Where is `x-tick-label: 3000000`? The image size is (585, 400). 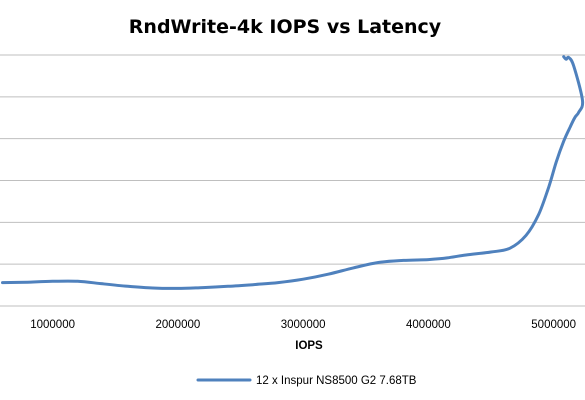 x-tick-label: 3000000 is located at coordinates (303, 325).